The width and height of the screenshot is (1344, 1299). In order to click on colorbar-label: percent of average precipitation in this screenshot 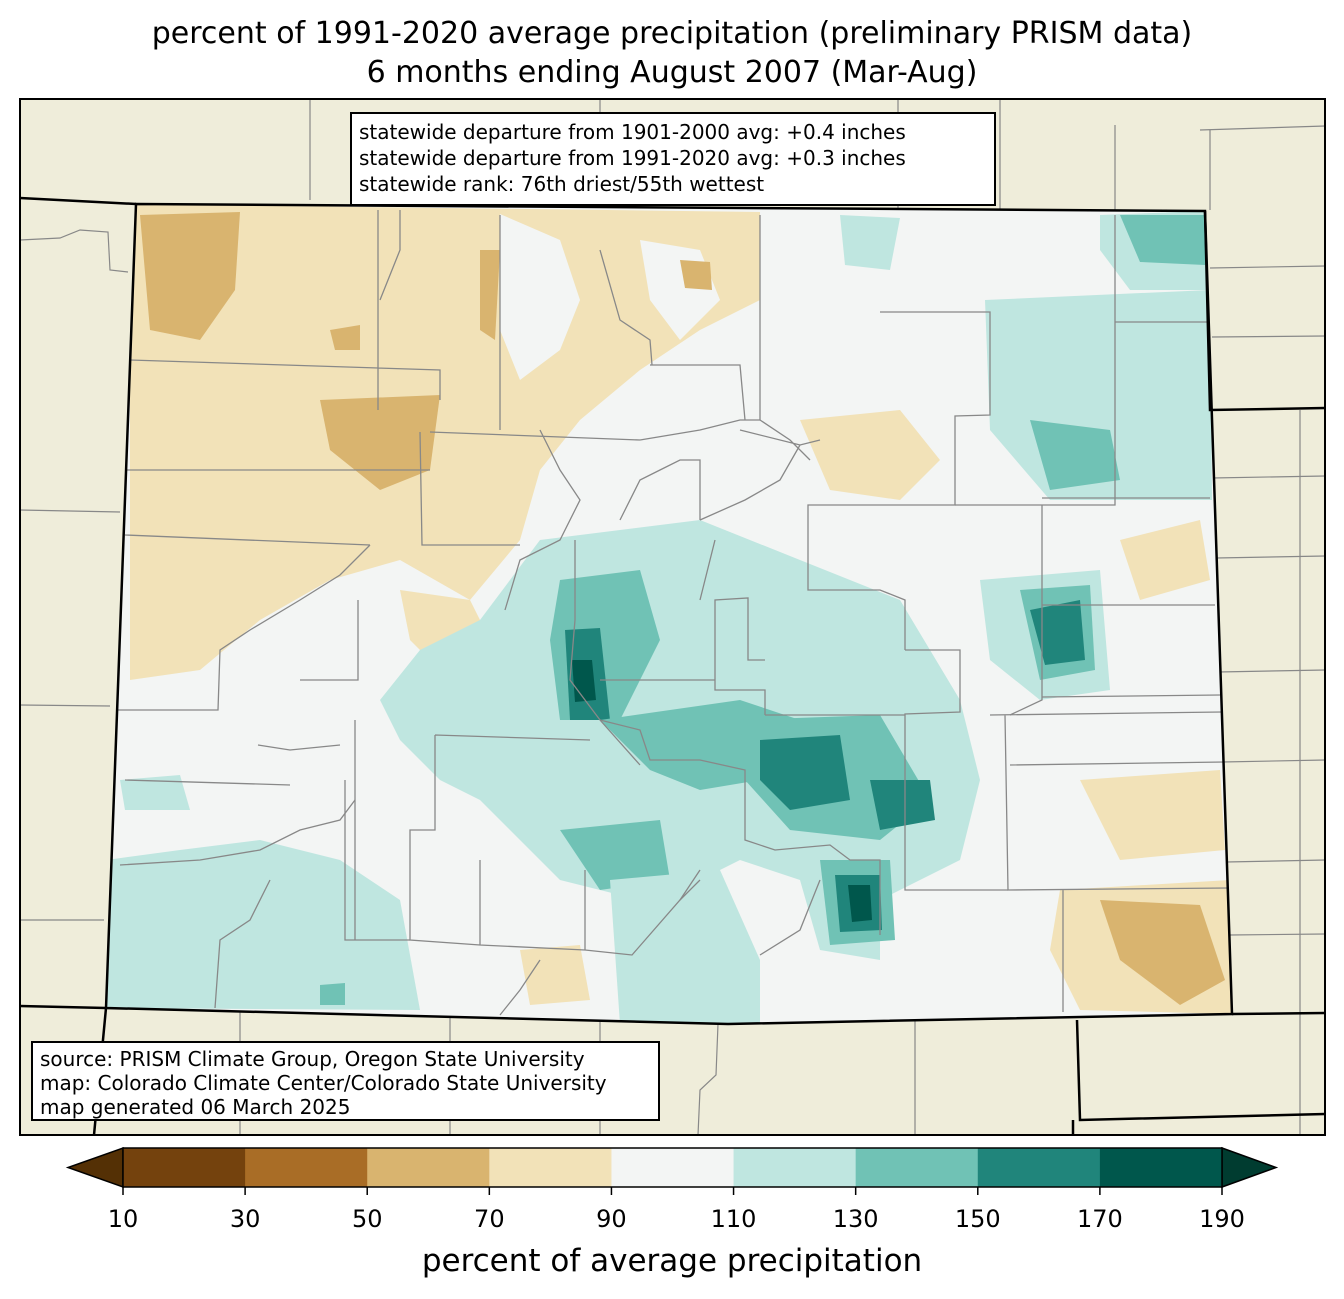, I will do `click(672, 1261)`.